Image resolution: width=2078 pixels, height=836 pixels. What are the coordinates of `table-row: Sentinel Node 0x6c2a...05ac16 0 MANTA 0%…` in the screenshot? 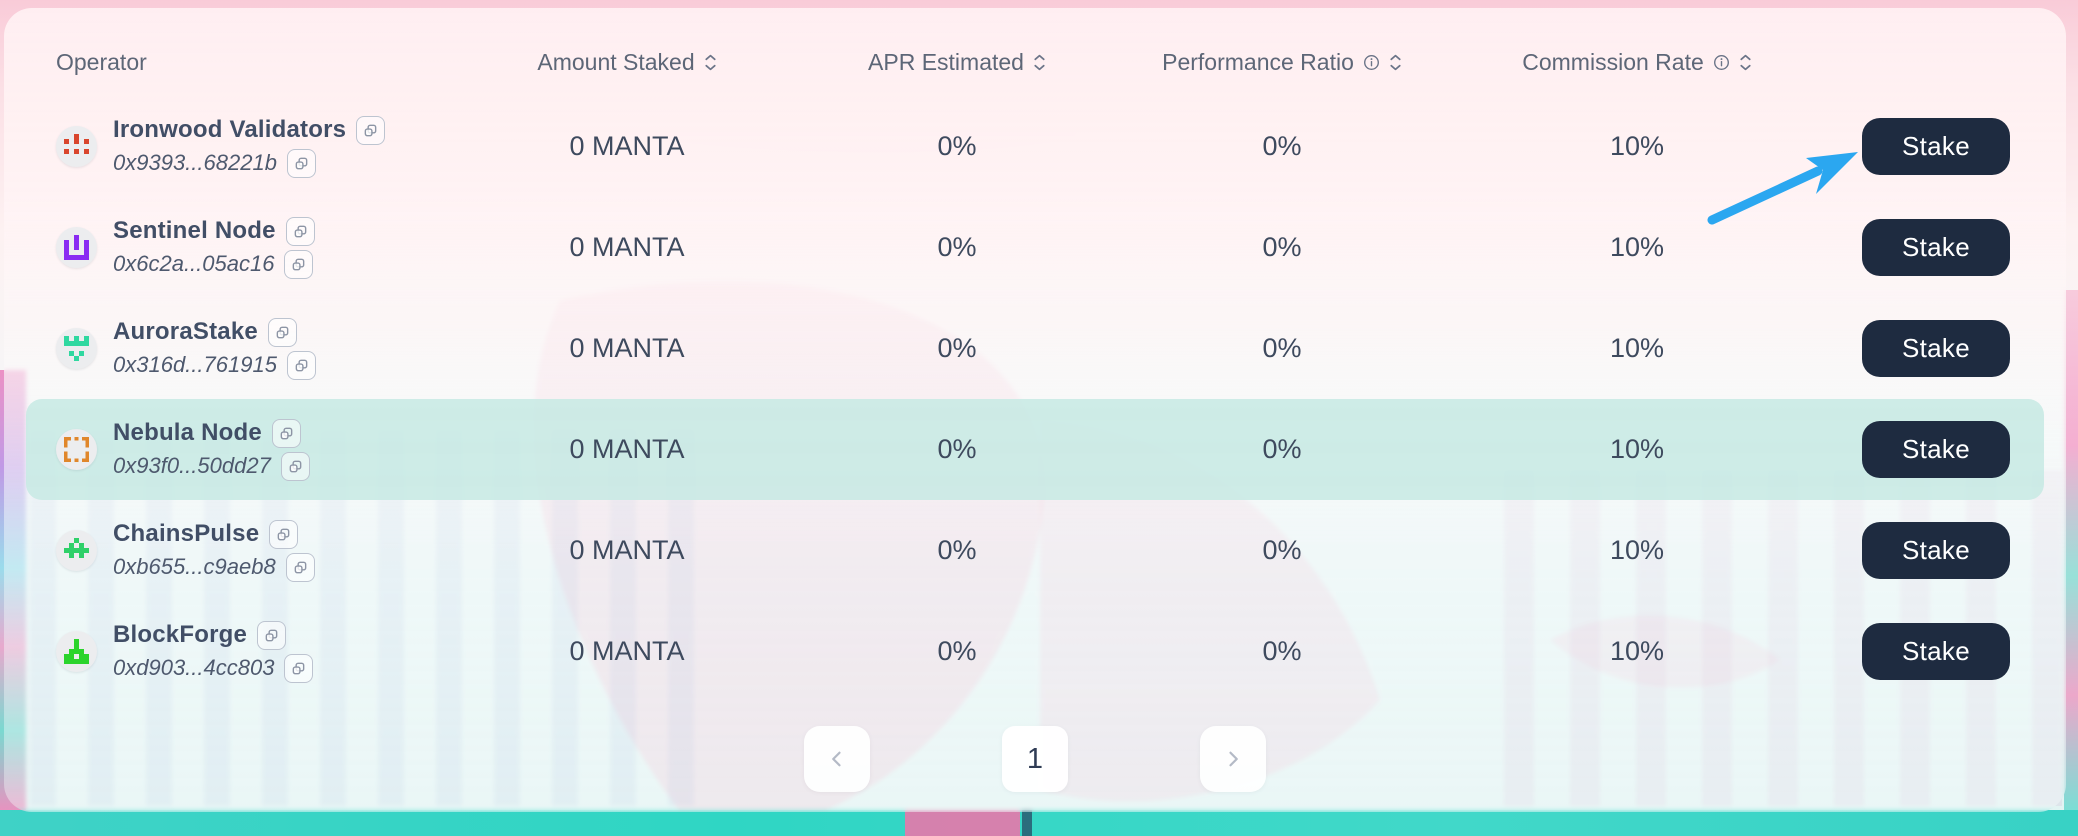 It's located at (1035, 247).